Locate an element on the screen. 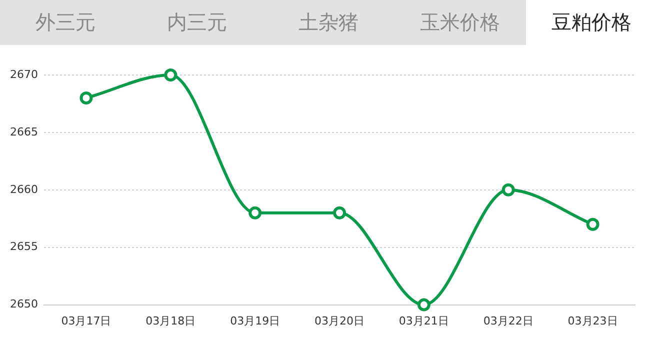 This screenshot has height=342, width=657. y-tick-label: 2650 is located at coordinates (24, 304).